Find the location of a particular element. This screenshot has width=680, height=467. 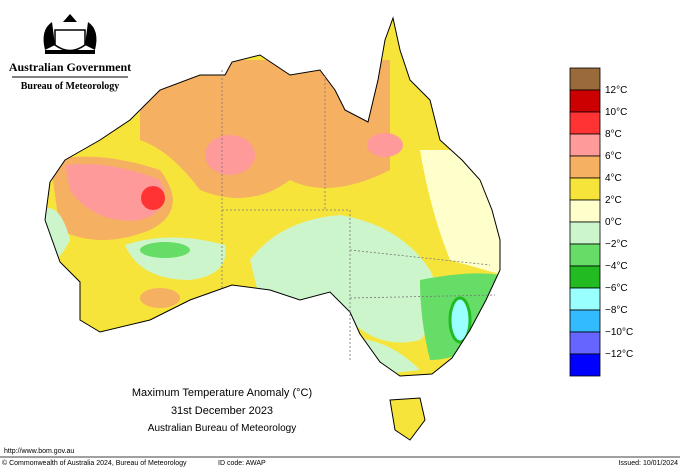

legend-label: −4°C is located at coordinates (616, 266).